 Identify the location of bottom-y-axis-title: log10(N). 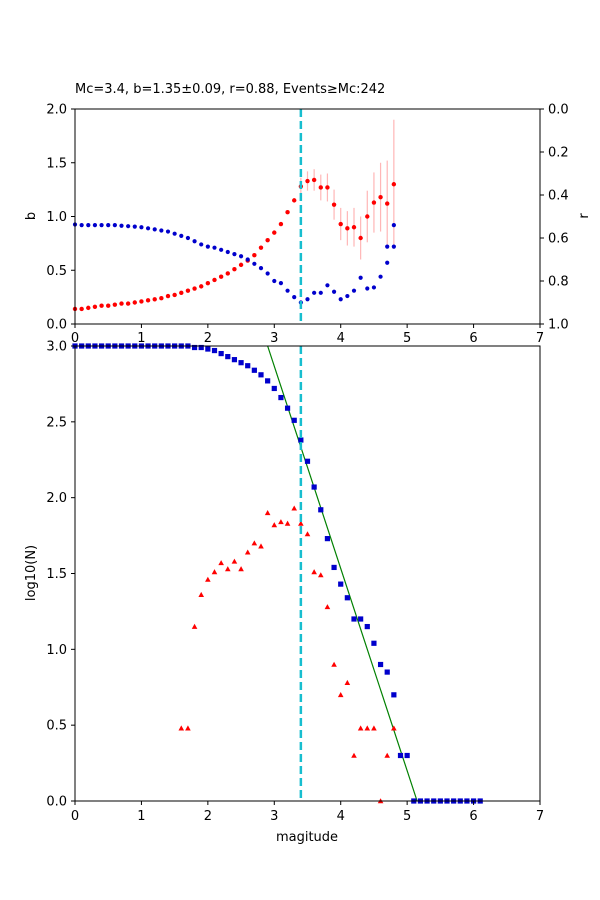
(31, 573).